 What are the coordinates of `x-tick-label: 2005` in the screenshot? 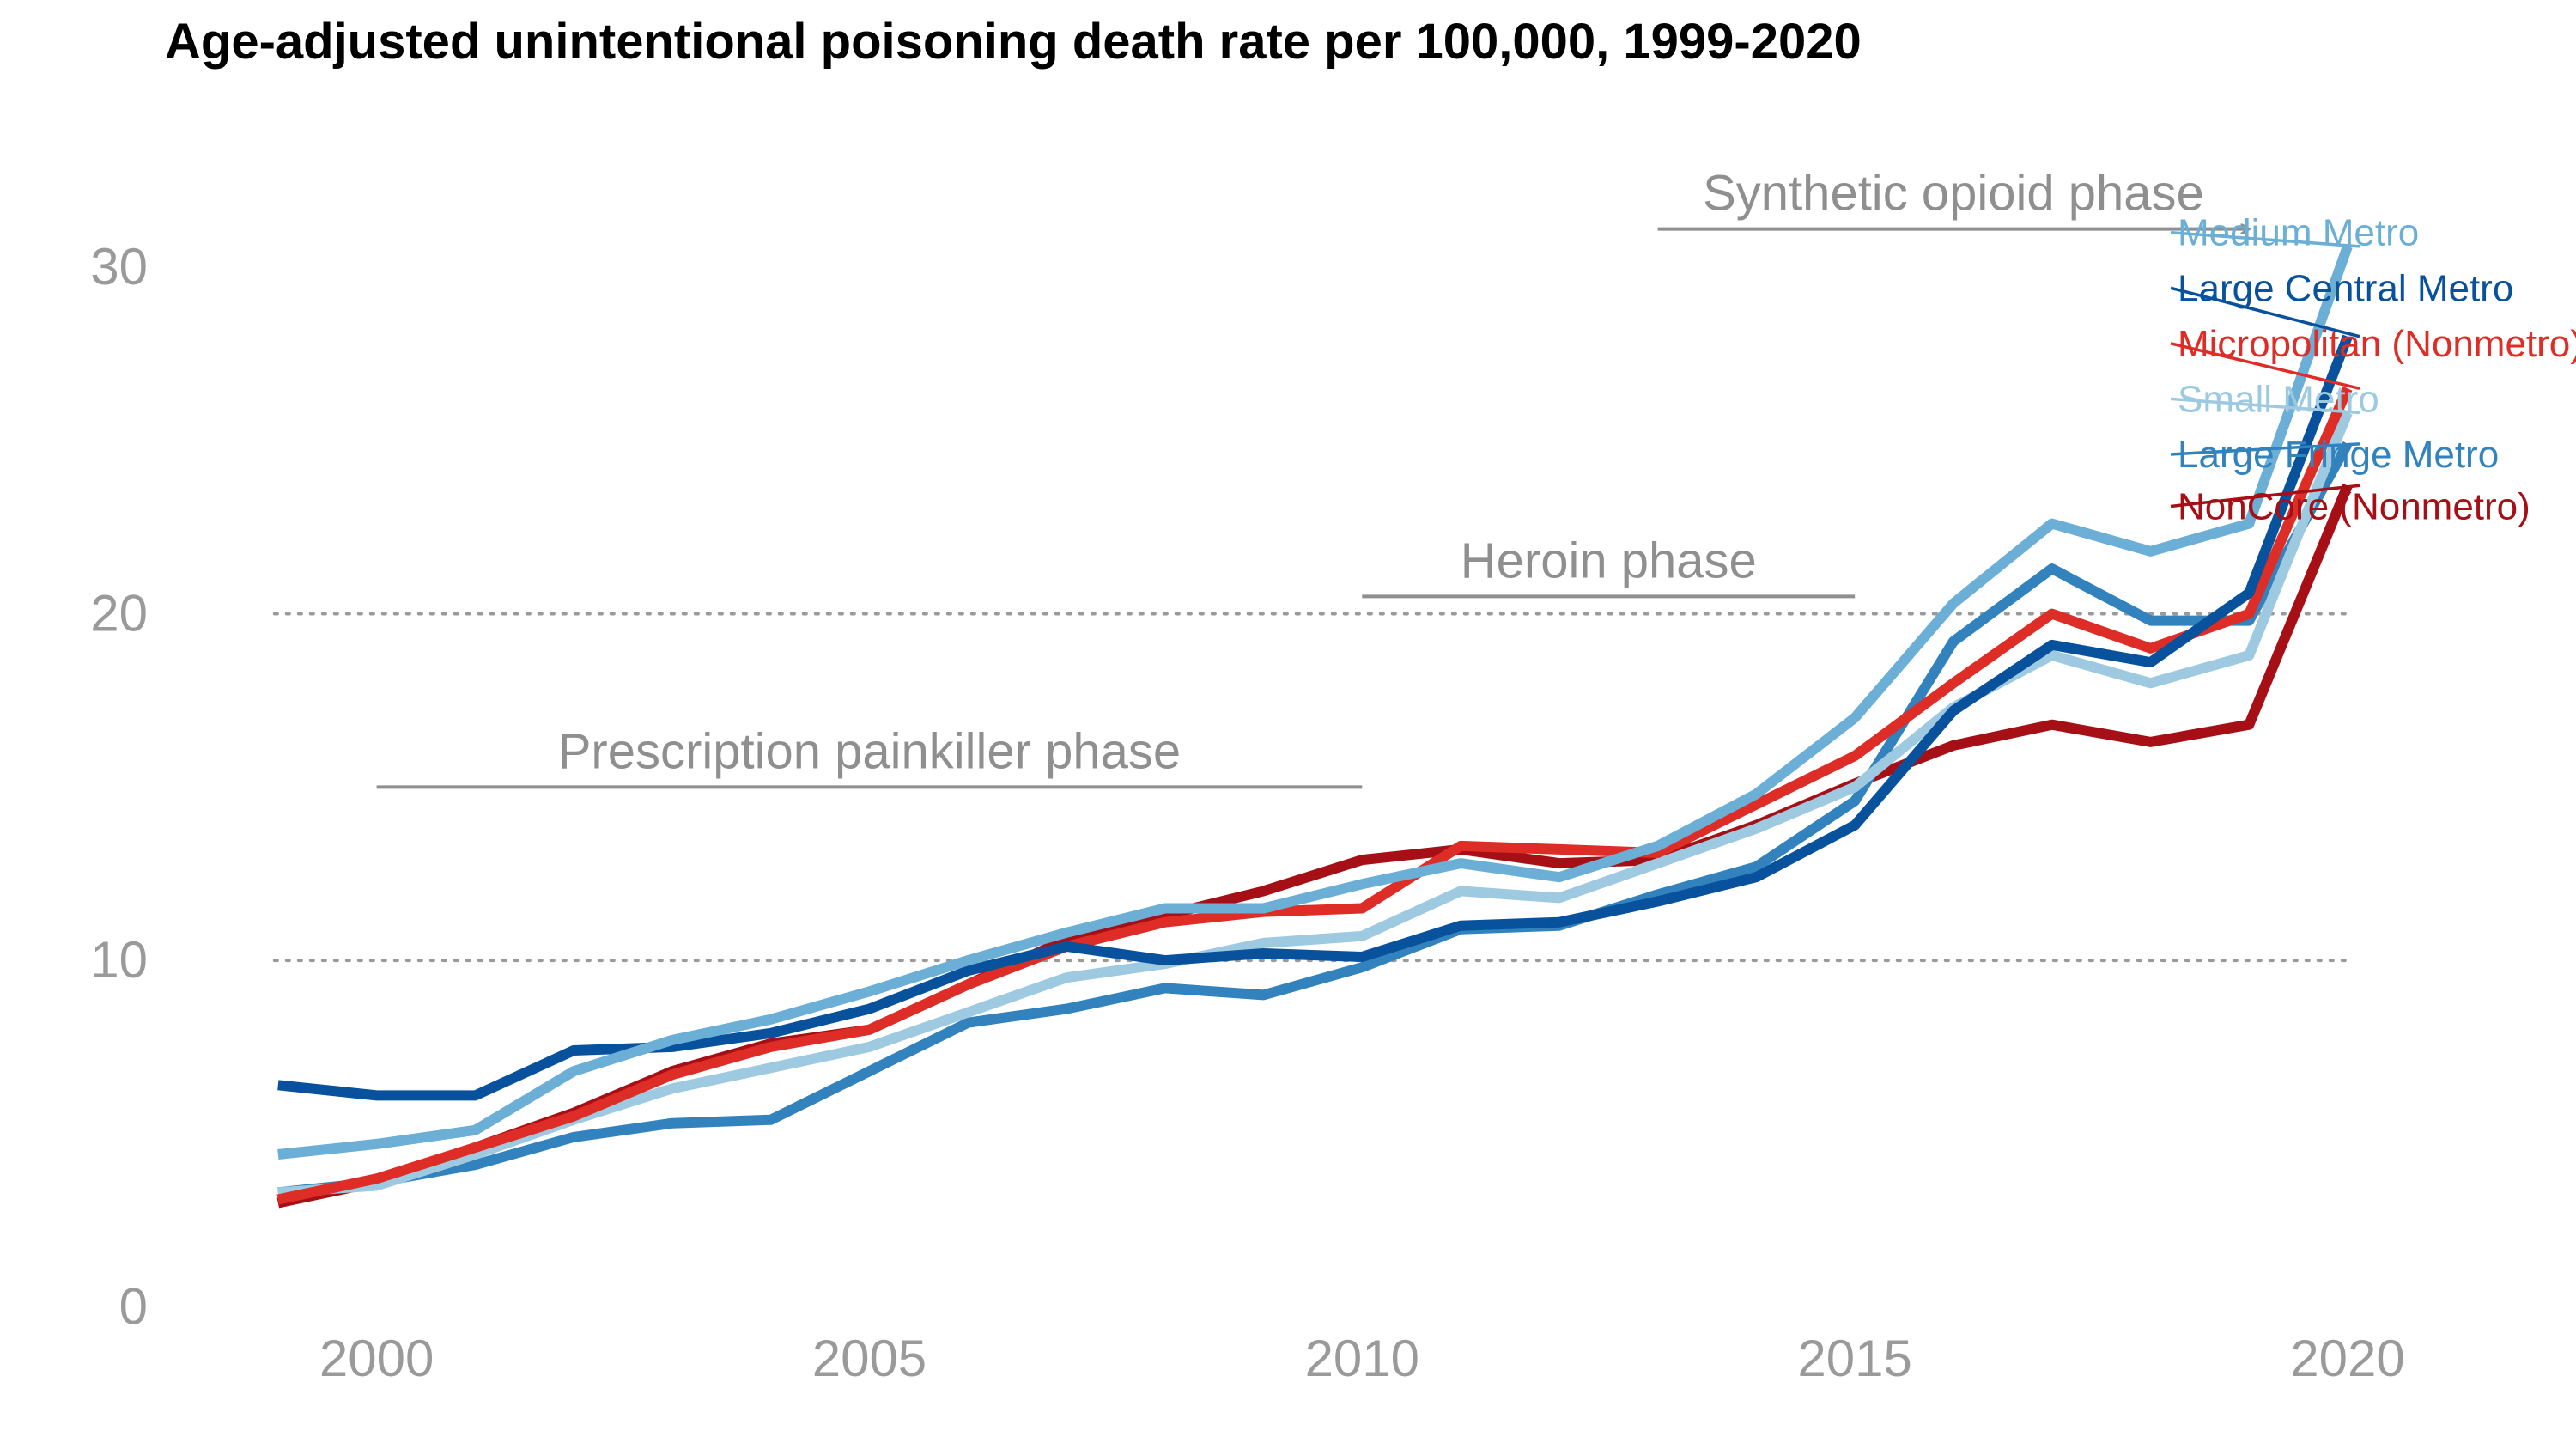 It's located at (870, 1358).